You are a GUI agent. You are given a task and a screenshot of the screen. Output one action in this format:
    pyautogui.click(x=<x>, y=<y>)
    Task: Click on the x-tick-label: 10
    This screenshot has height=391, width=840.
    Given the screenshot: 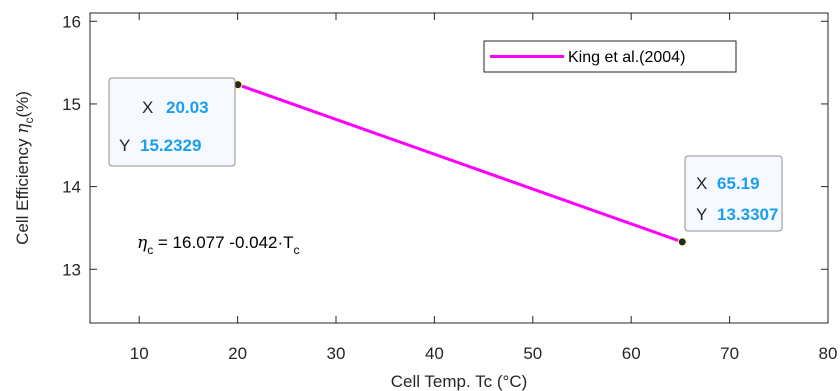 What is the action you would take?
    pyautogui.click(x=139, y=353)
    